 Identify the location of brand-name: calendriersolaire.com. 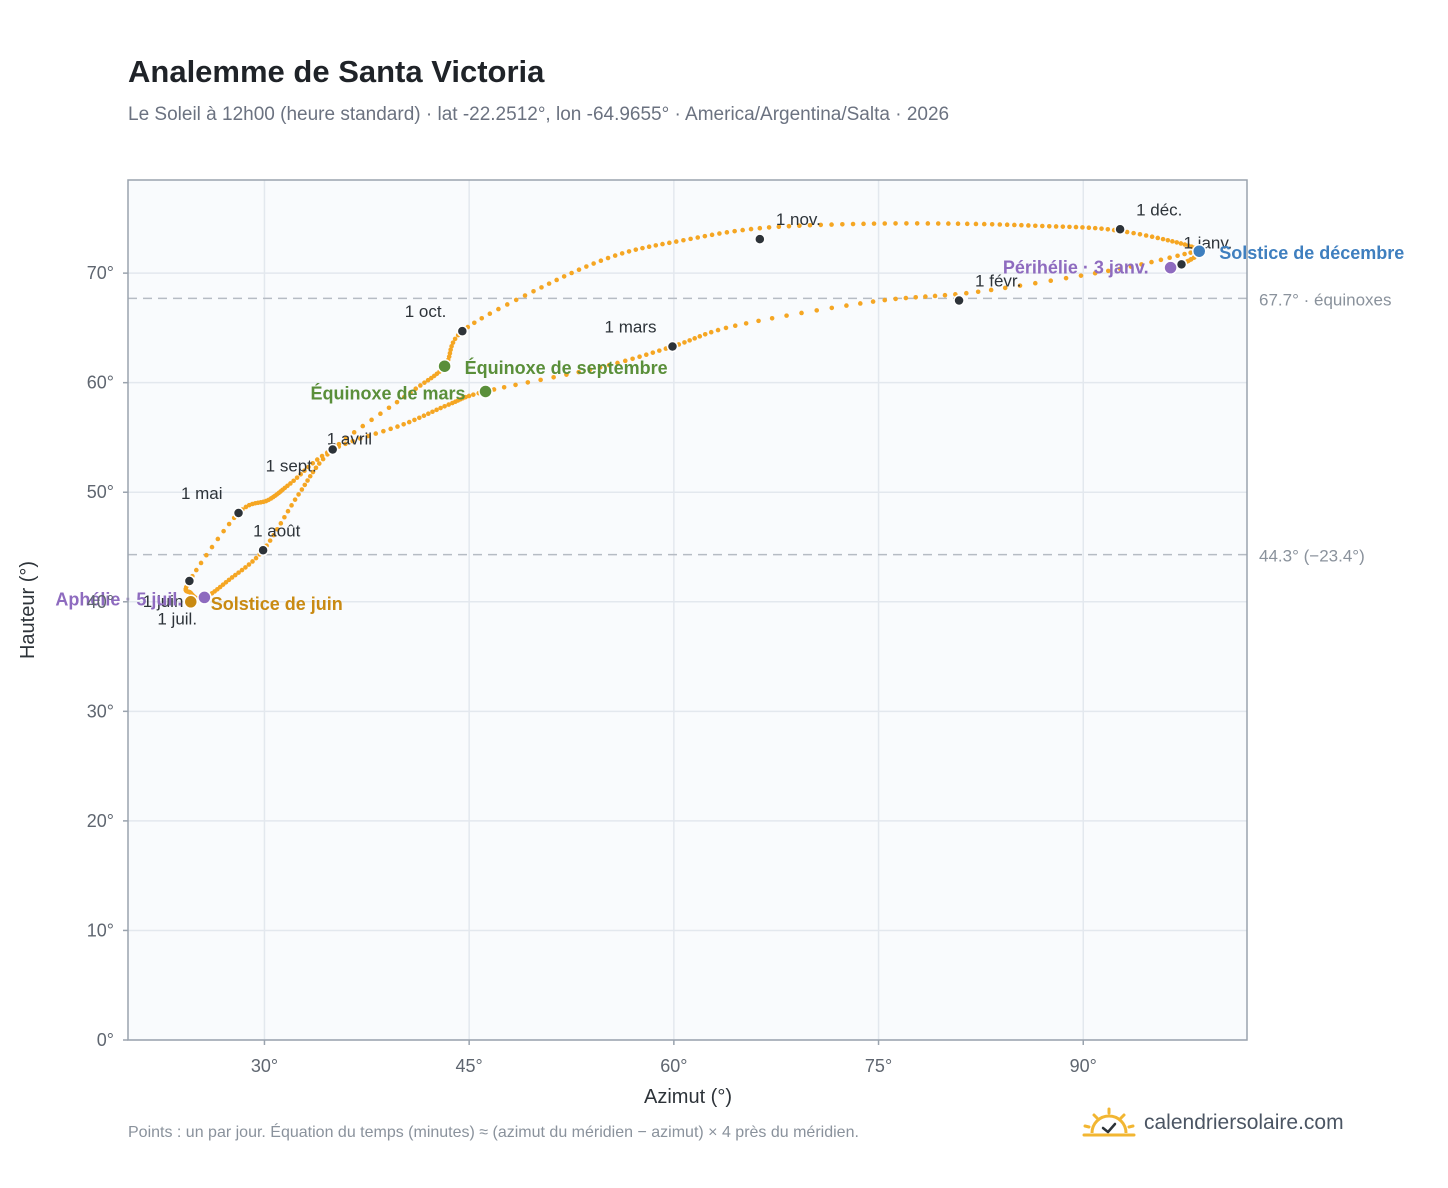
(1244, 1122).